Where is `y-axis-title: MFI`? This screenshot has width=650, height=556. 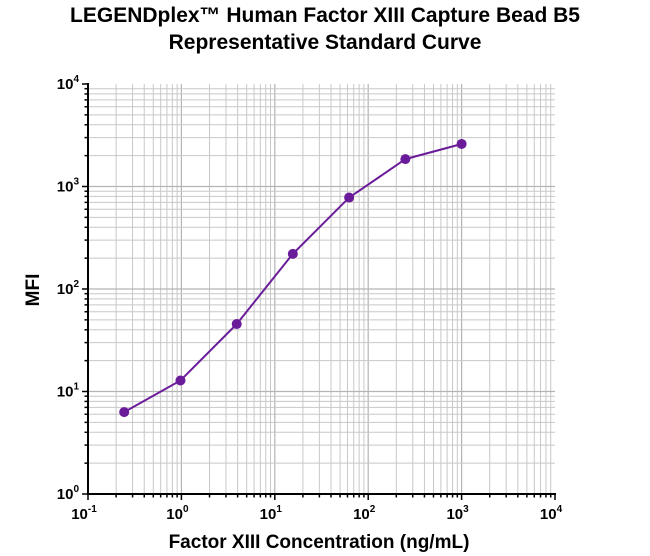 y-axis-title: MFI is located at coordinates (33, 290).